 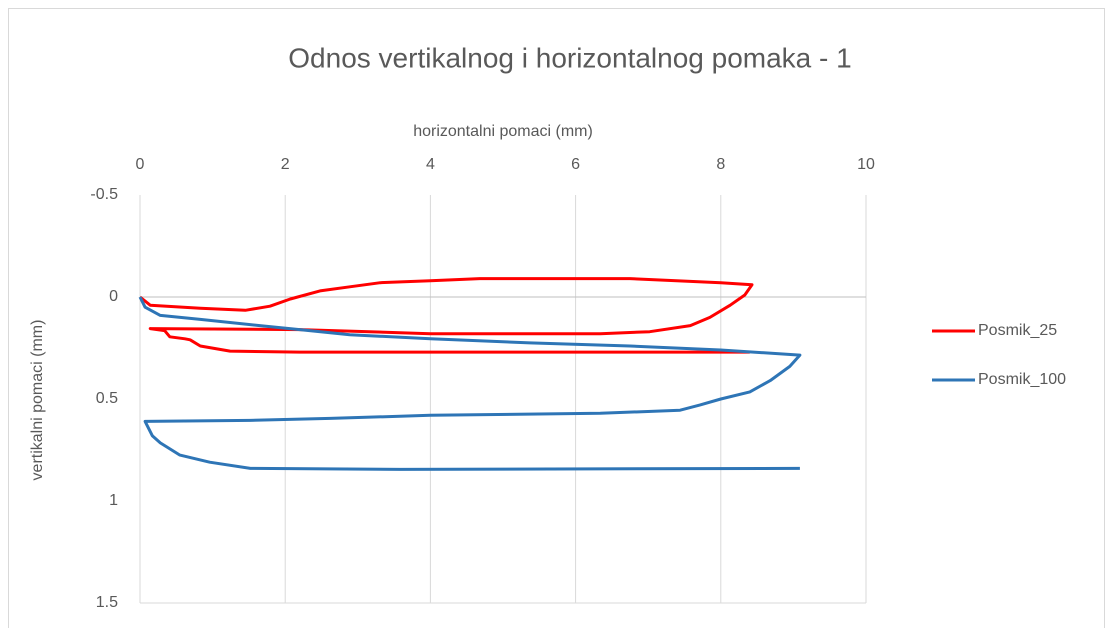 I want to click on y-tick-label: -0.5, so click(x=104, y=194).